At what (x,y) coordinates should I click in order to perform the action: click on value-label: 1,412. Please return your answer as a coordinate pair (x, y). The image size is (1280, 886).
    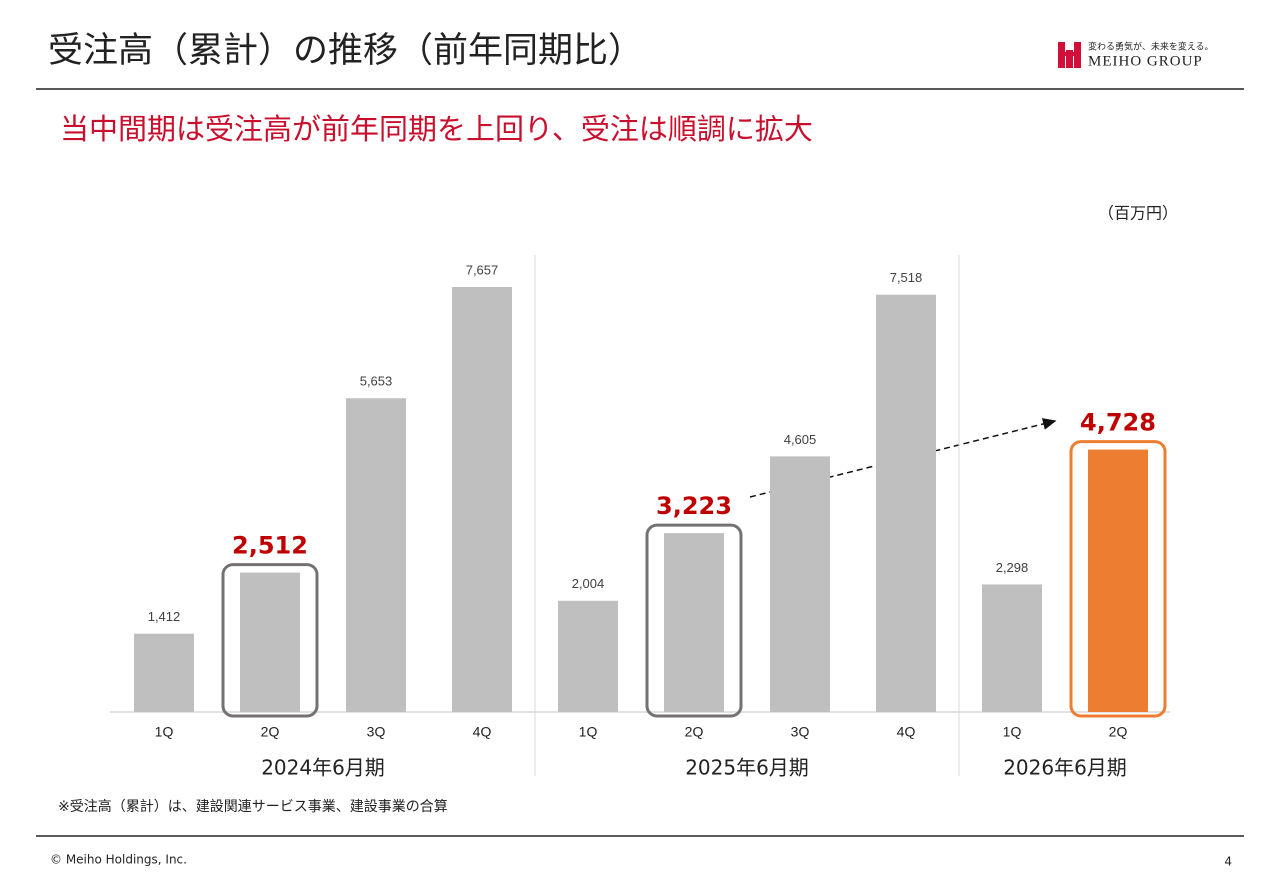
    Looking at the image, I should click on (164, 616).